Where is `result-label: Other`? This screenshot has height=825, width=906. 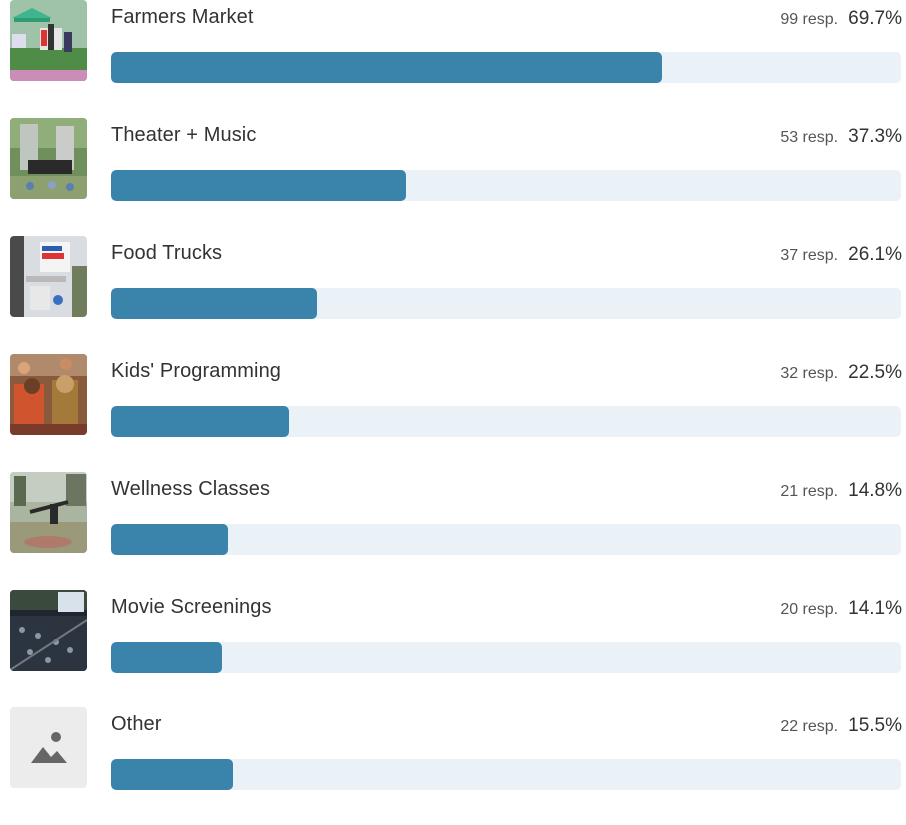
result-label: Other is located at coordinates (136, 724).